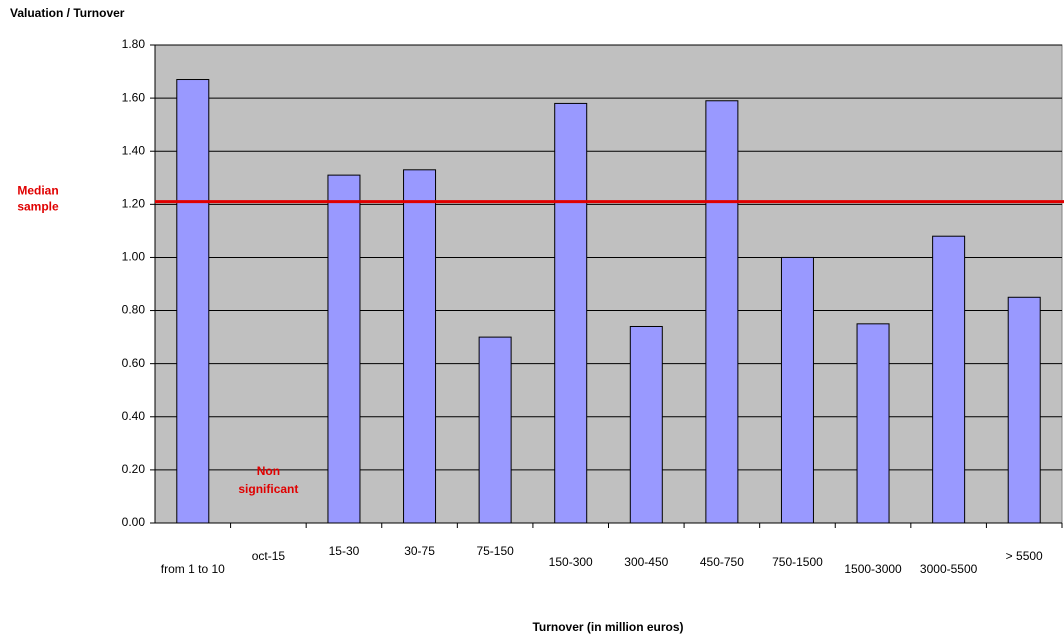  What do you see at coordinates (1024, 556) in the screenshot?
I see `x-tick-label: > 5500` at bounding box center [1024, 556].